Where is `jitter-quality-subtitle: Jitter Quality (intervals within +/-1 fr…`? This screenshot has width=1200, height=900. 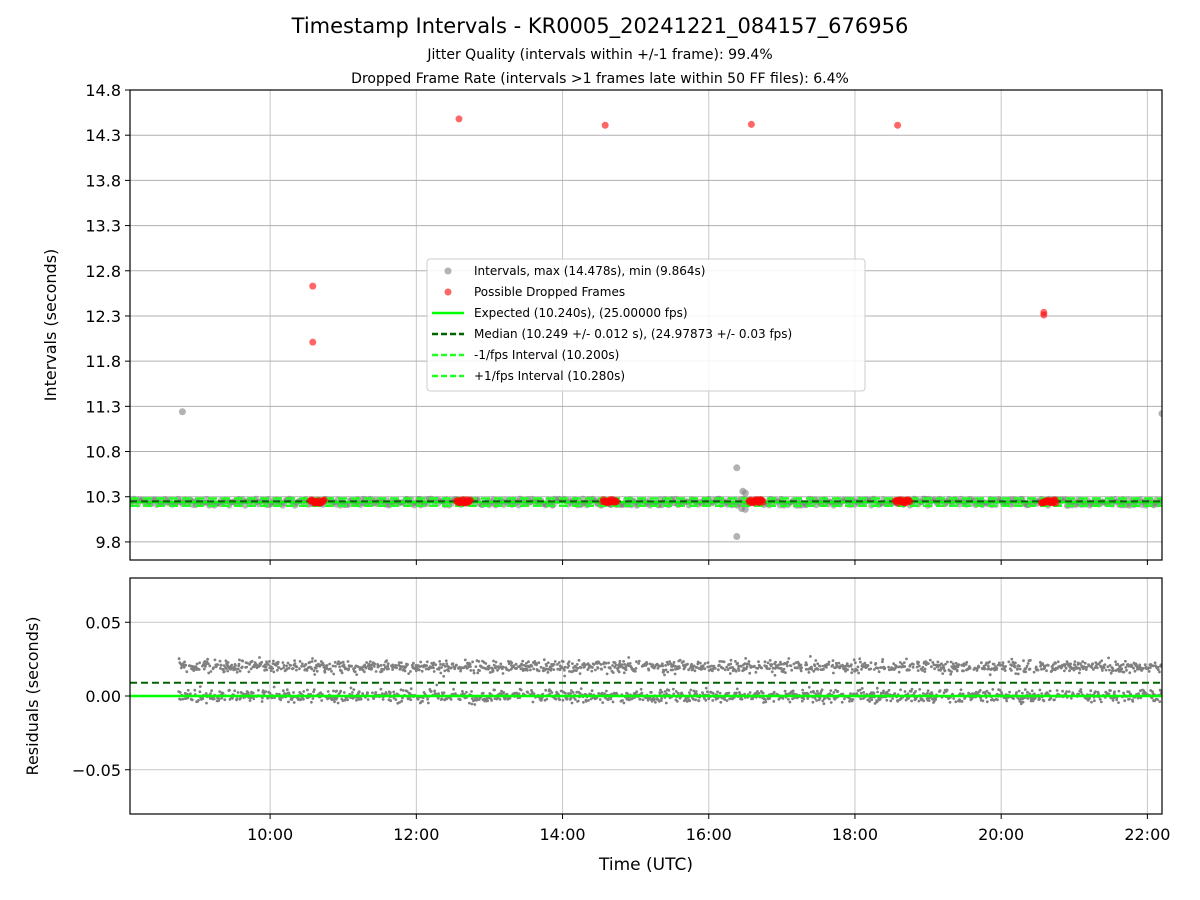
jitter-quality-subtitle: Jitter Quality (intervals within +/-1 fr… is located at coordinates (600, 55).